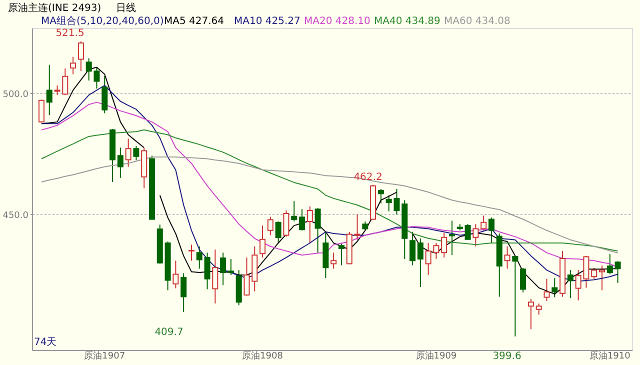  What do you see at coordinates (407, 21) in the screenshot?
I see `text: MA40 434.89` at bounding box center [407, 21].